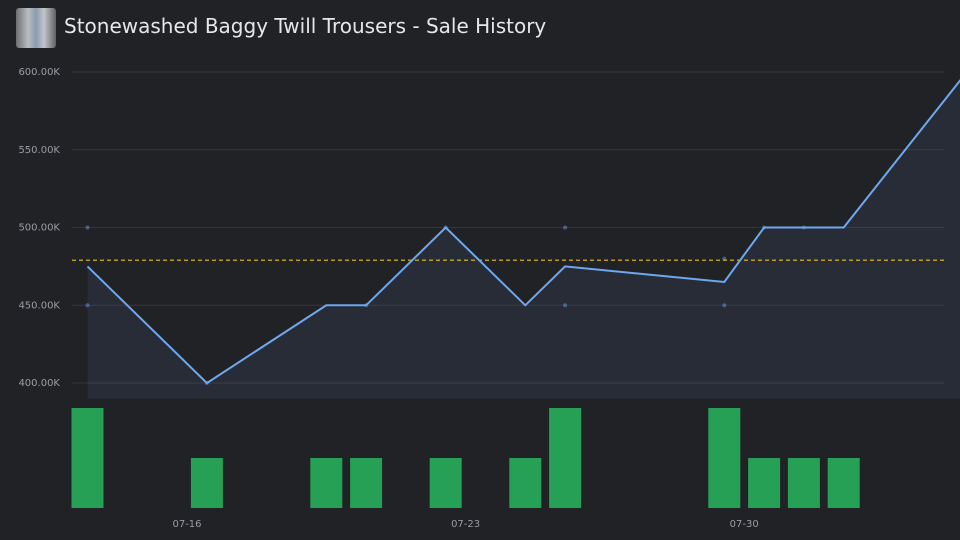 The height and width of the screenshot is (540, 960). Describe the element at coordinates (39, 383) in the screenshot. I see `y-tick-label: 400.00K` at that location.